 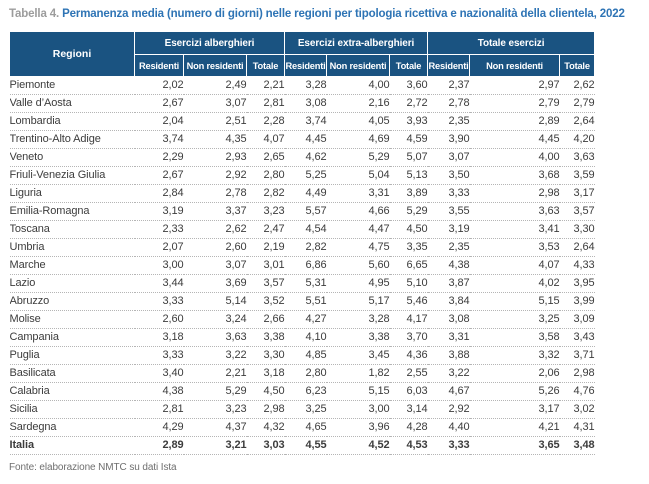 I want to click on value-cell: 3,22, so click(x=215, y=355).